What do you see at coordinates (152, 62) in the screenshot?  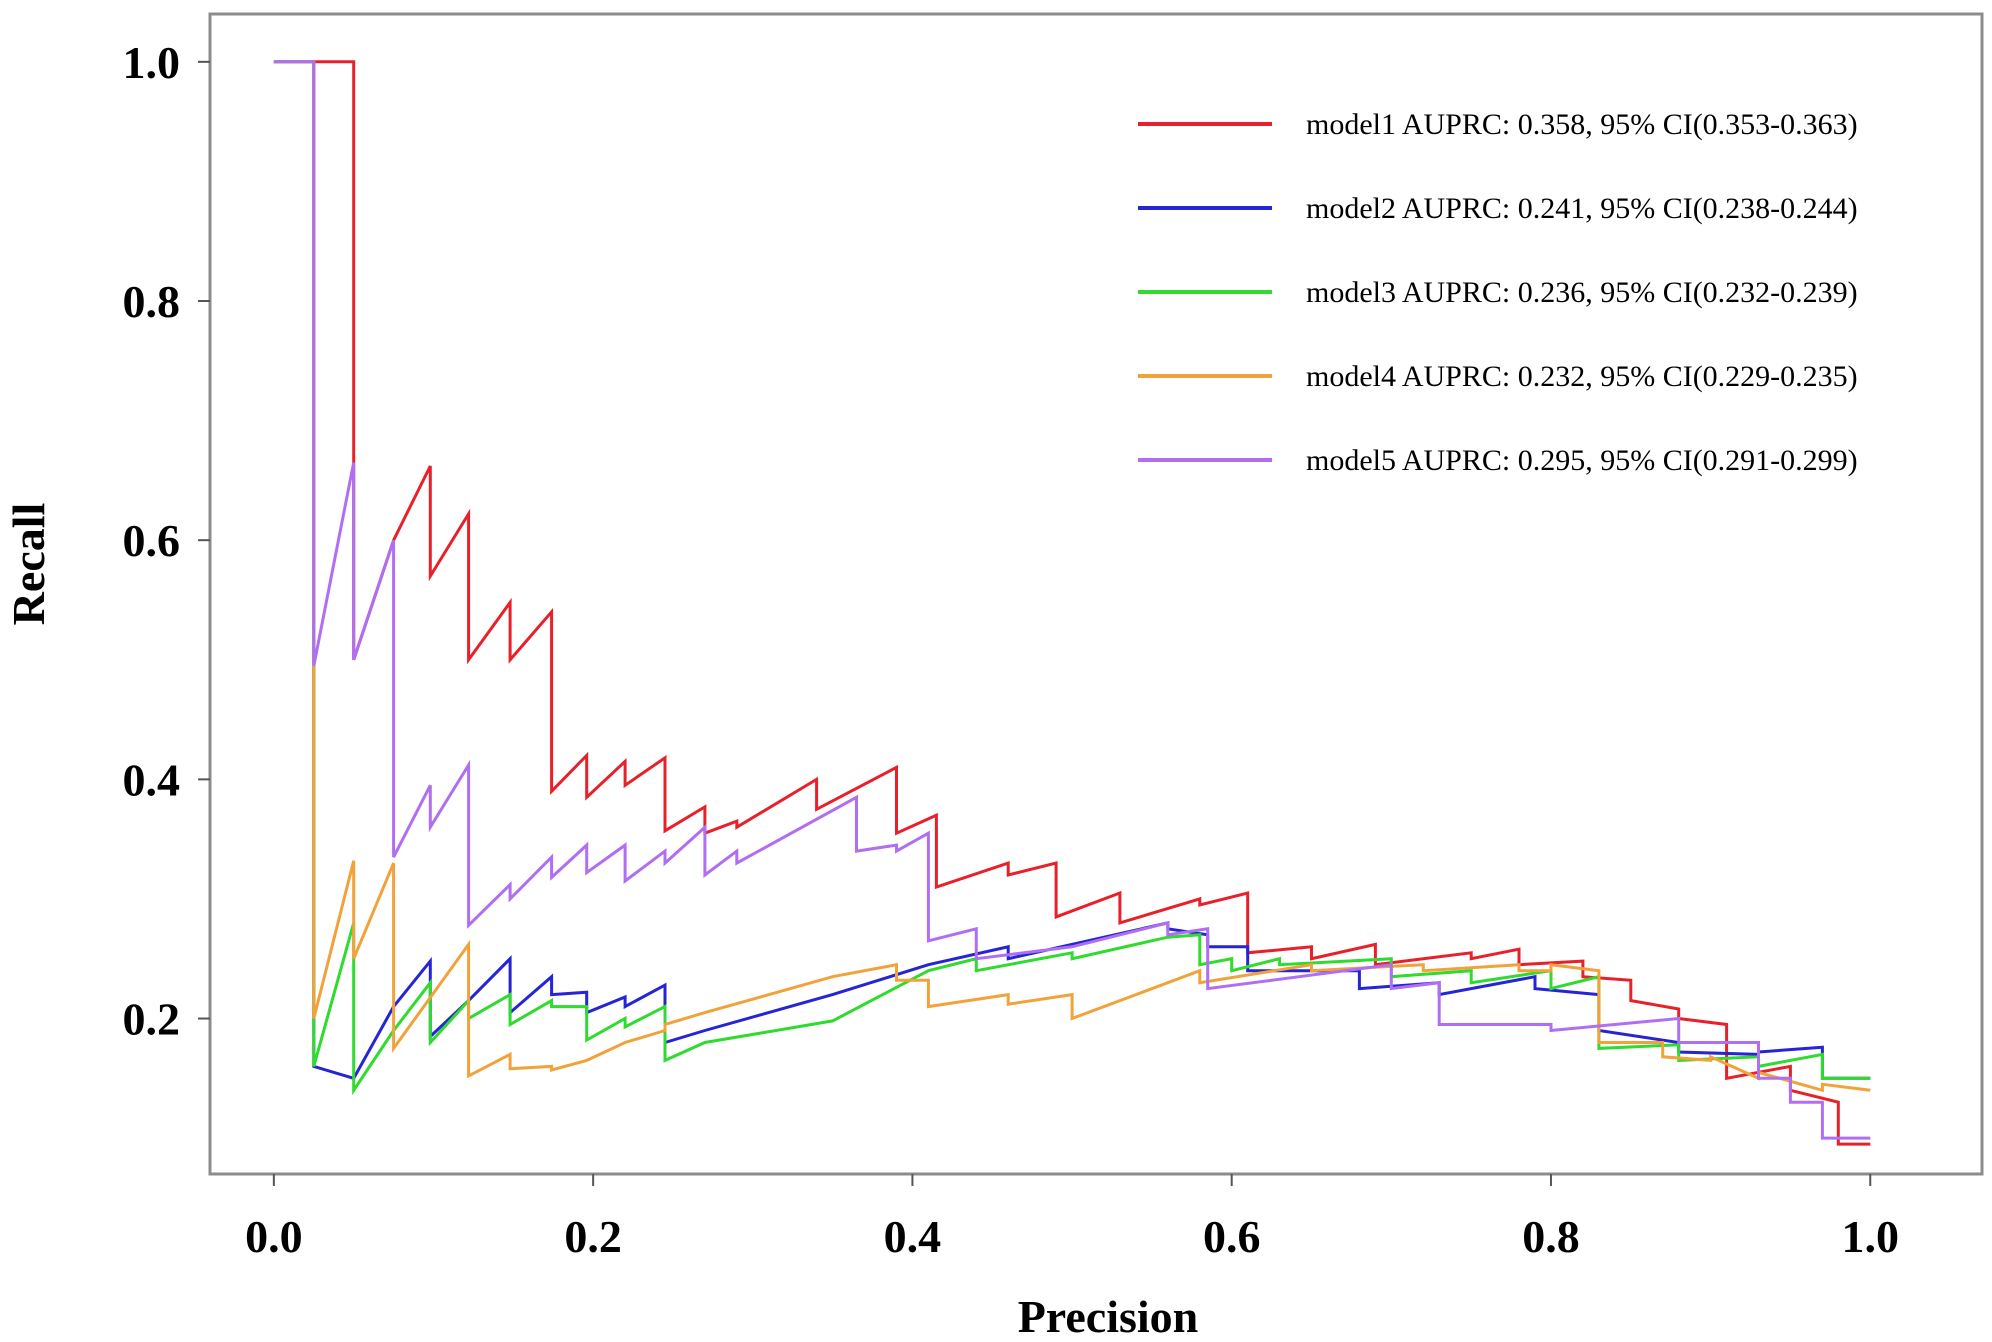 I see `y-tick-label: 1.0` at bounding box center [152, 62].